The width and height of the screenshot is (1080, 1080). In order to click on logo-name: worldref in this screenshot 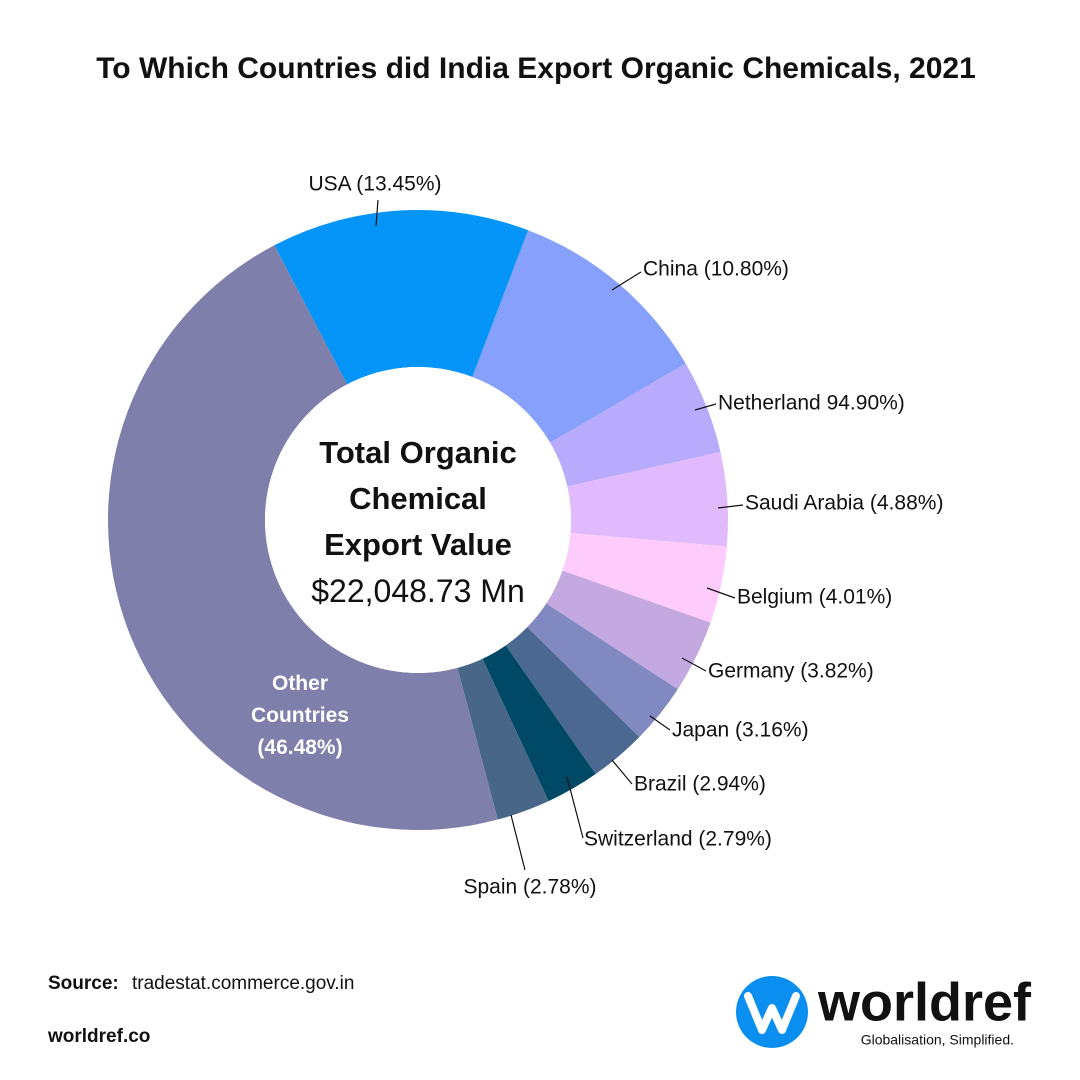, I will do `click(924, 1002)`.